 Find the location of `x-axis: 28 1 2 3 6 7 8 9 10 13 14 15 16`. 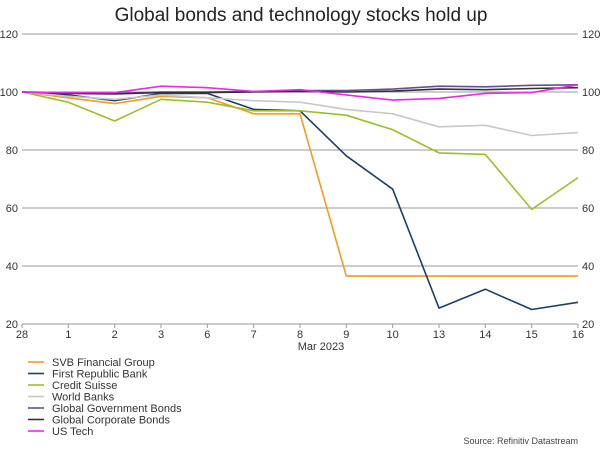

x-axis: 28 1 2 3 6 7 8 9 10 13 14 15 16 is located at coordinates (300, 332).